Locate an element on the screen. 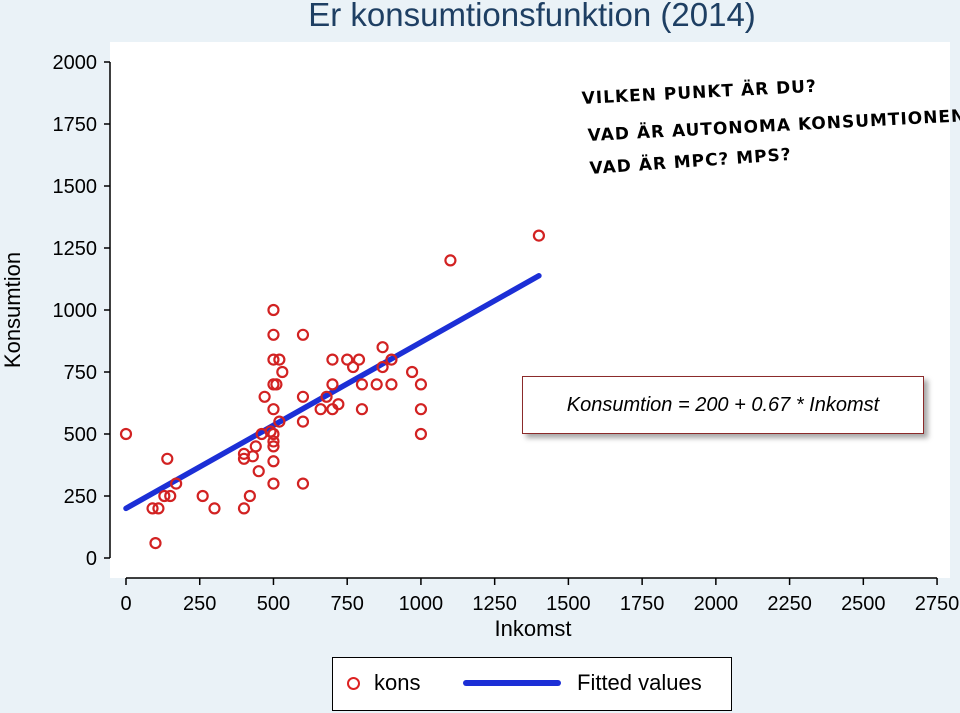 Image resolution: width=960 pixels, height=713 pixels. equation-box: Konsumtion = 200 + 0.67 * Inkomst is located at coordinates (723, 405).